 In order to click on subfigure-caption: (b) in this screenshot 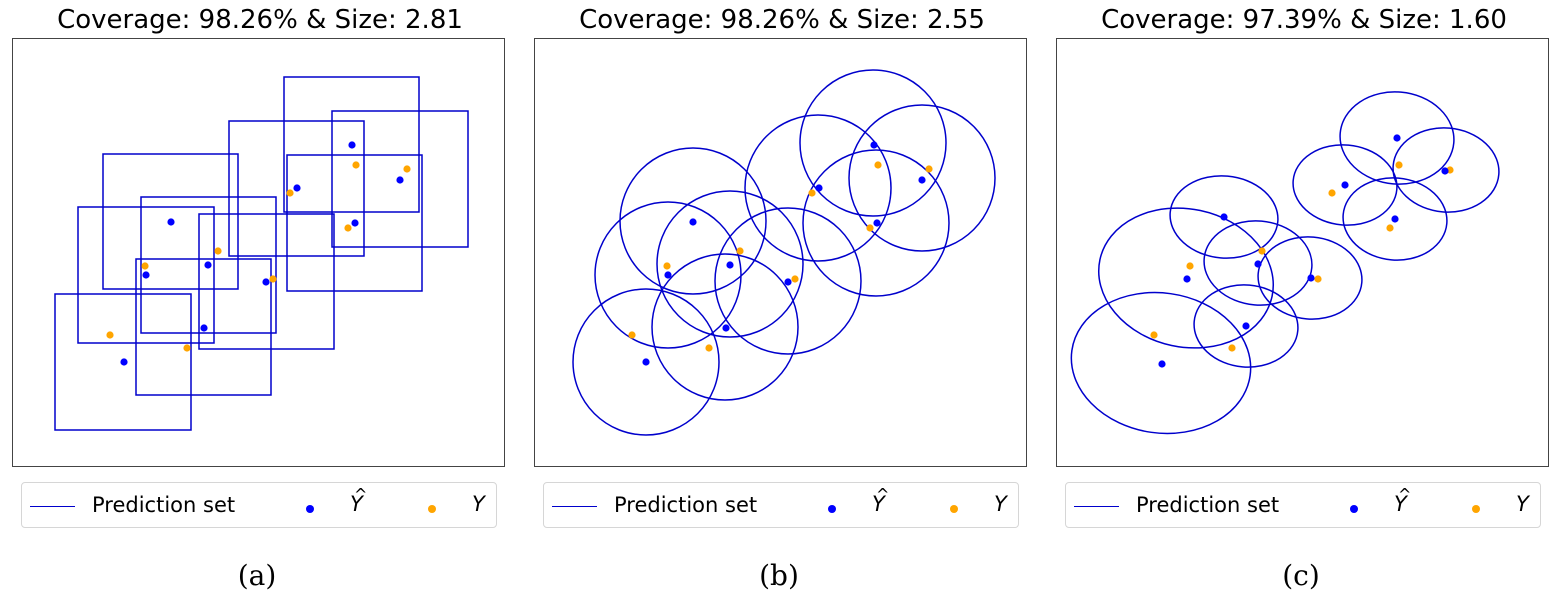, I will do `click(779, 575)`.